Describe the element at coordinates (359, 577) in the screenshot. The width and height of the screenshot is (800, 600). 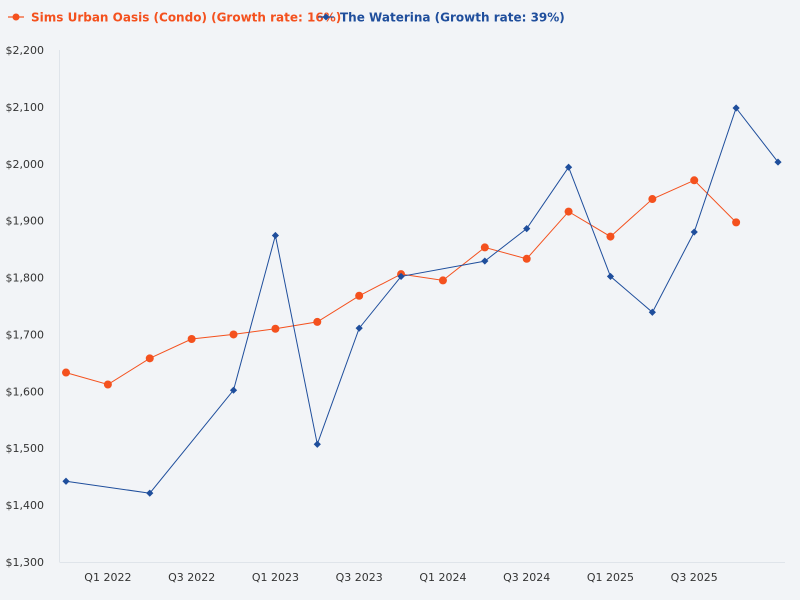
I see `x-tick-label: Q3 2023` at that location.